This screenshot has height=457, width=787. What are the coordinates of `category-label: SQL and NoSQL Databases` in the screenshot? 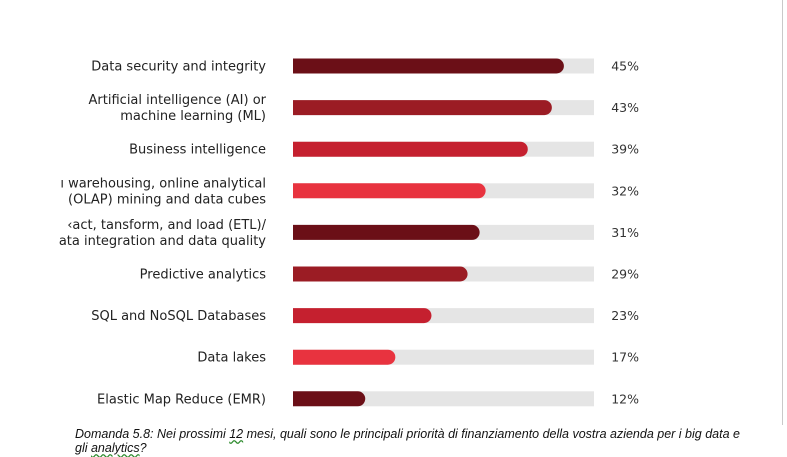 It's located at (178, 316).